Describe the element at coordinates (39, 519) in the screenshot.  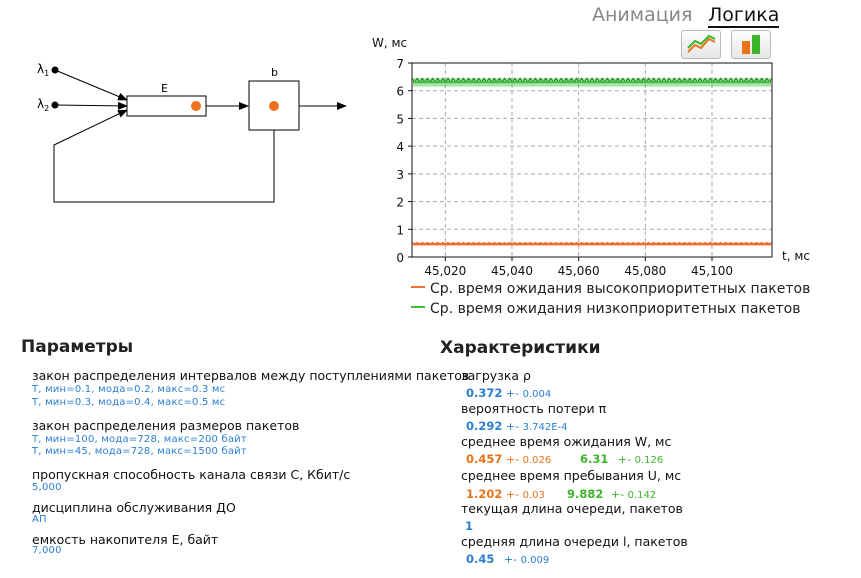
I see `param-discipline-value: АП` at that location.